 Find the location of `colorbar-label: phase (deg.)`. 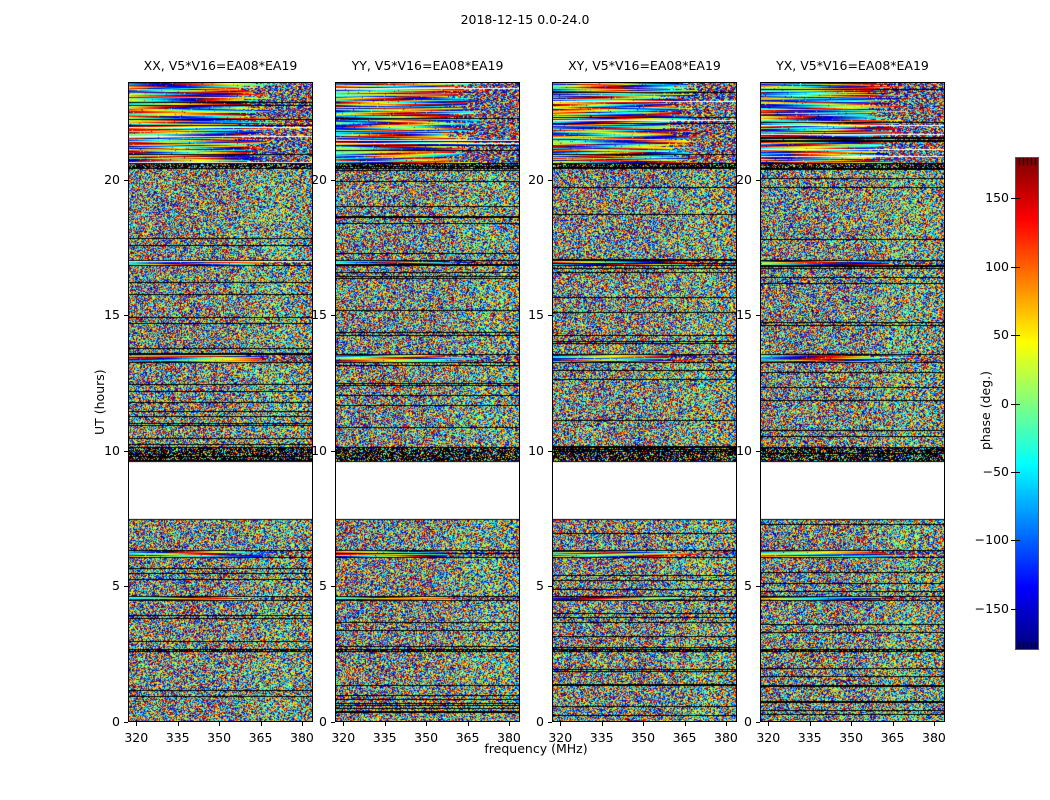

colorbar-label: phase (deg.) is located at coordinates (985, 410).